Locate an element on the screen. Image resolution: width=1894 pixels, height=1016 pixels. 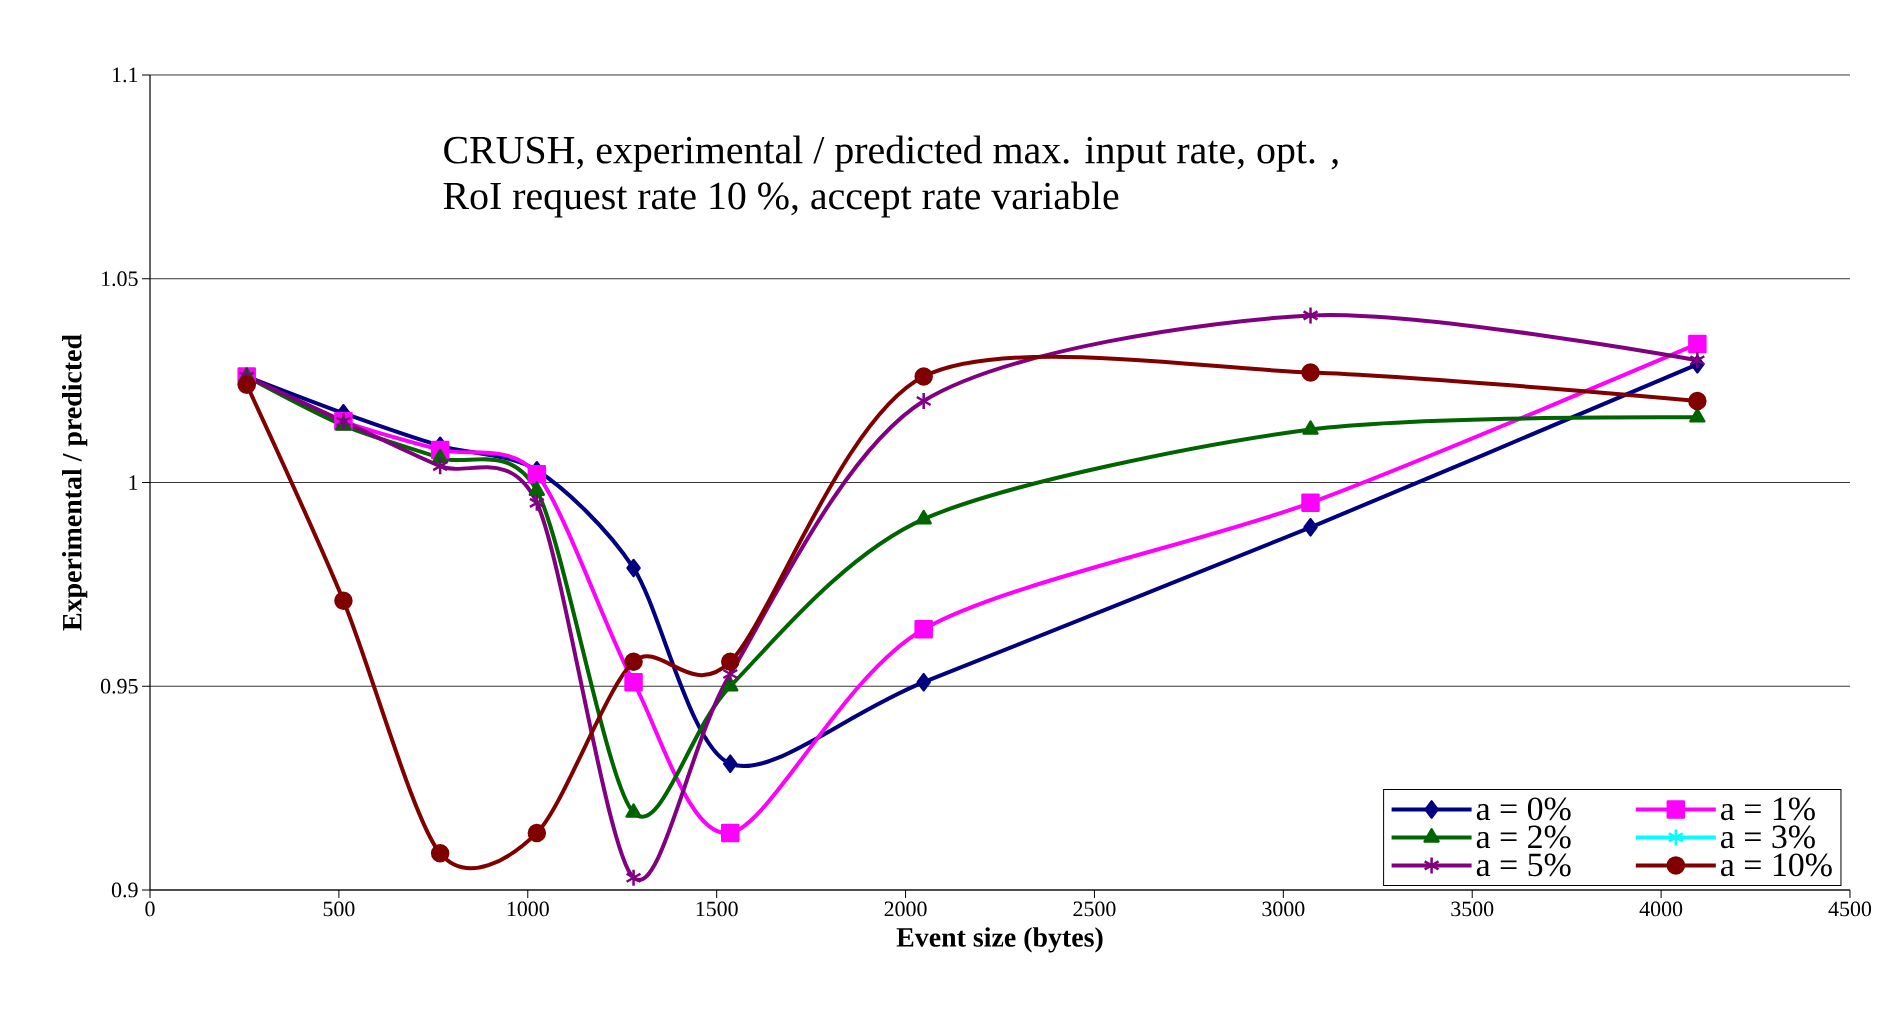
x-tick-label: 3000 is located at coordinates (1283, 909).